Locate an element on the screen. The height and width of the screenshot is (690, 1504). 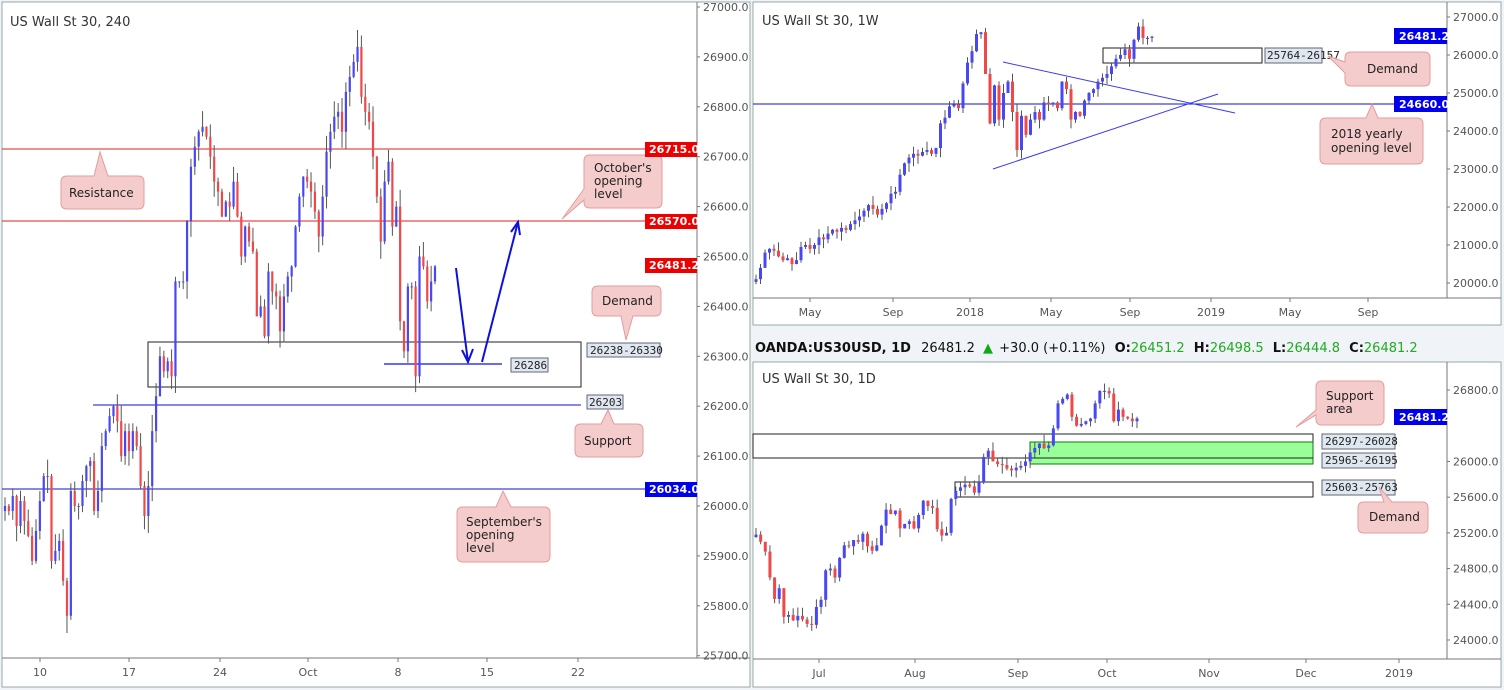
l-label: L: is located at coordinates (1279, 348).